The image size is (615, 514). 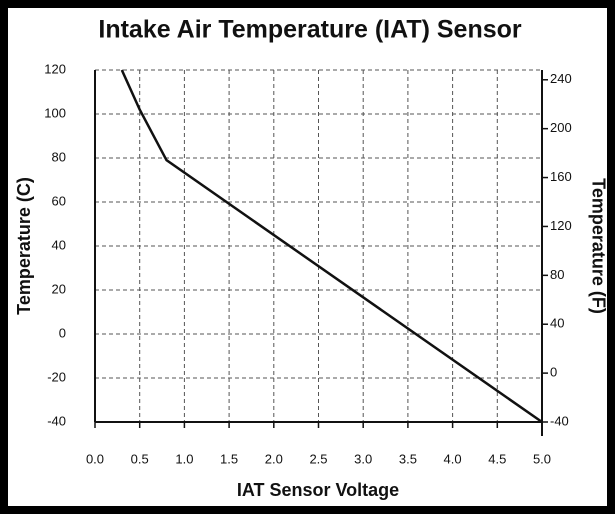 I want to click on y-tick-label: 20, so click(x=59, y=288).